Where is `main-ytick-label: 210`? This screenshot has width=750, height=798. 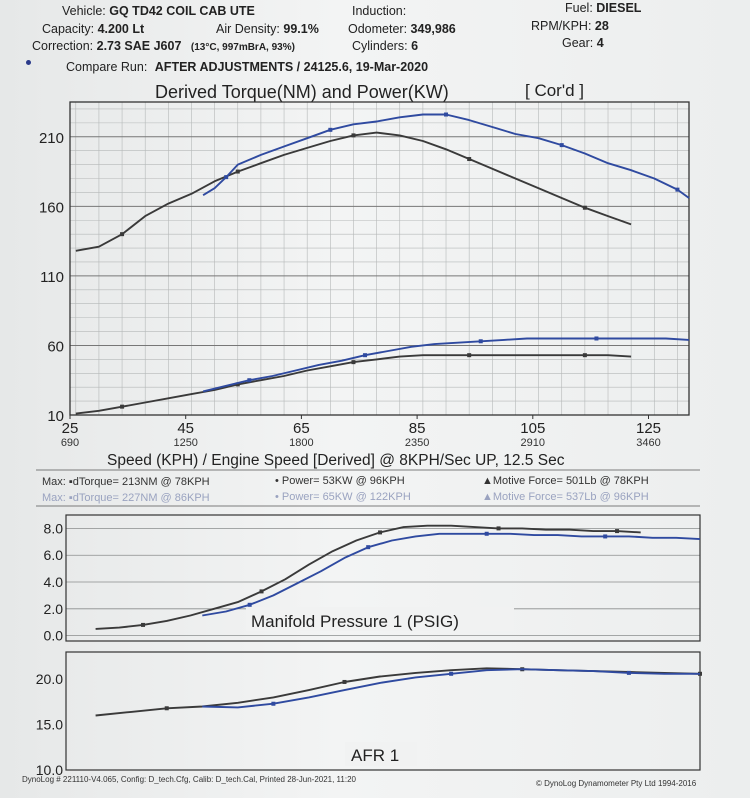 main-ytick-label: 210 is located at coordinates (51, 138).